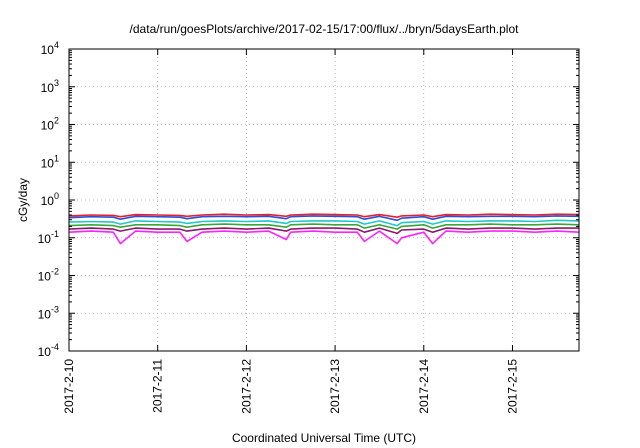 The width and height of the screenshot is (640, 448). What do you see at coordinates (424, 386) in the screenshot?
I see `x-tick-label: 2017-2-14` at bounding box center [424, 386].